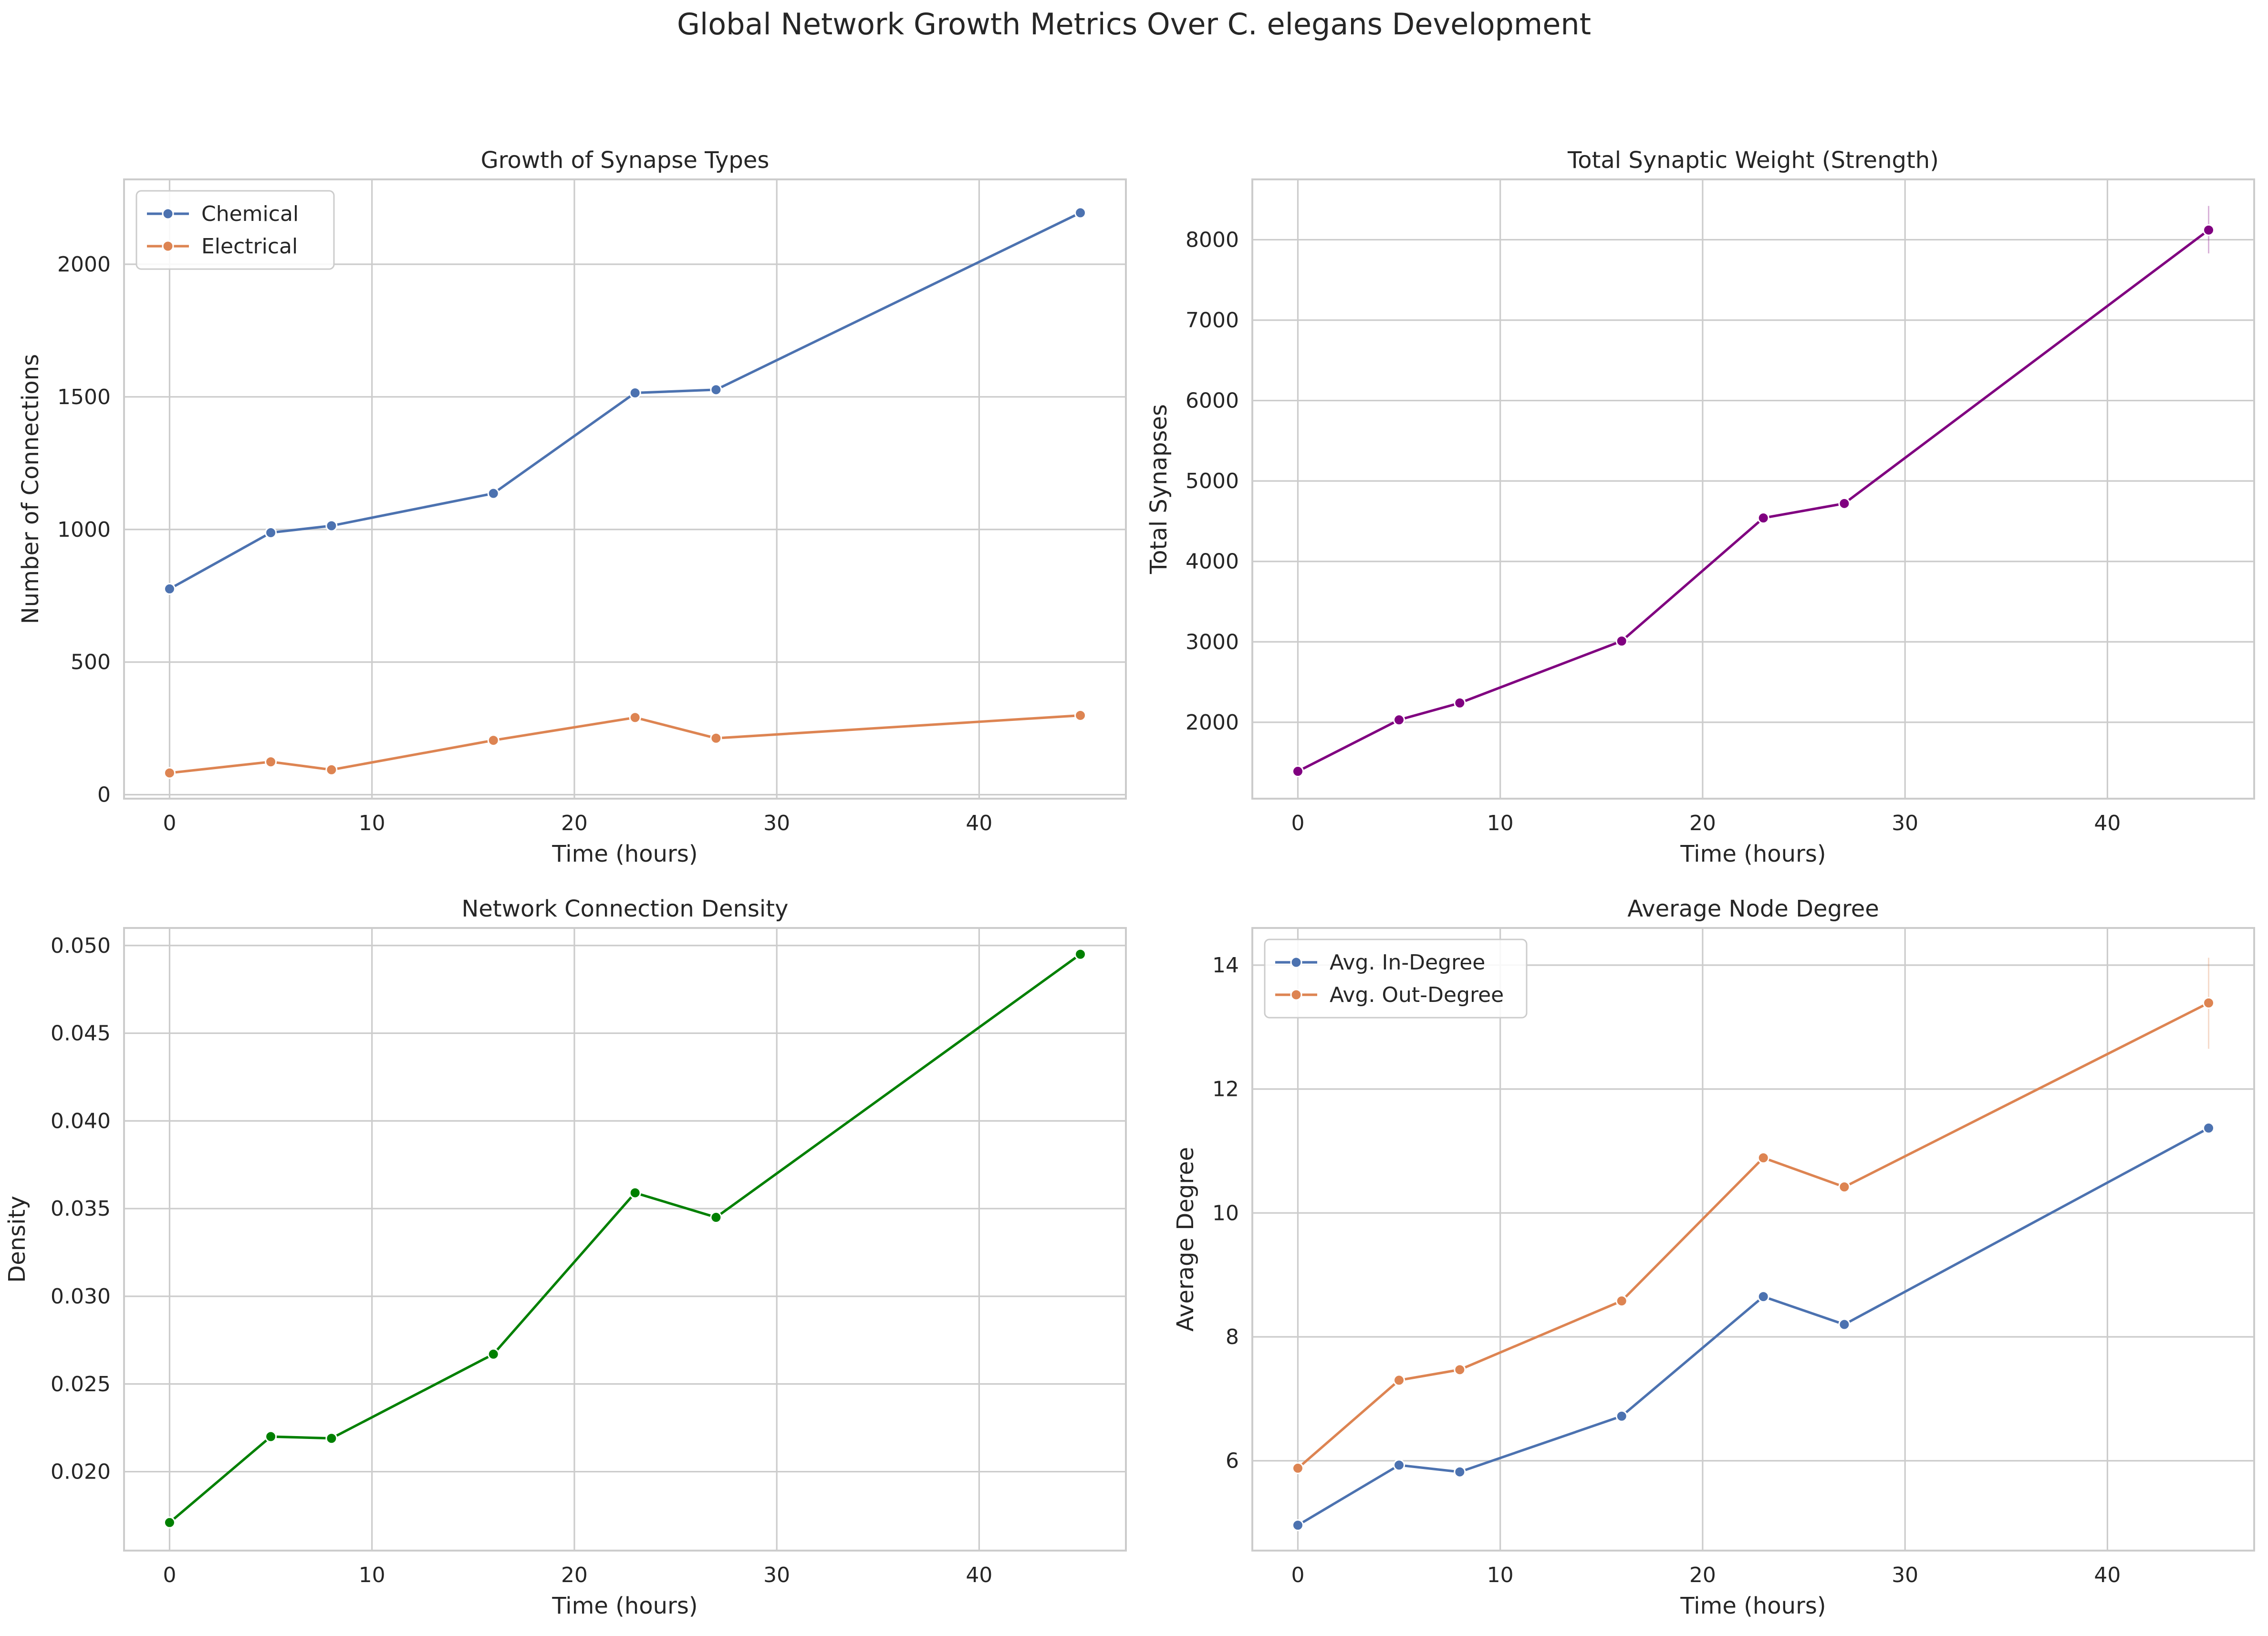  What do you see at coordinates (1225, 1213) in the screenshot?
I see `y-tick-label: 10` at bounding box center [1225, 1213].